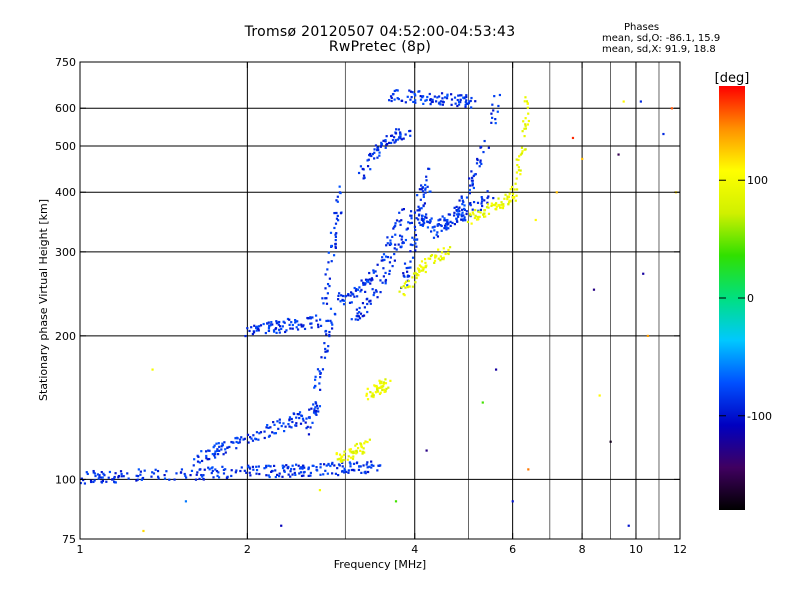 Image resolution: width=800 pixels, height=600 pixels. I want to click on colorbar-tick-label--100: -100, so click(759, 416).